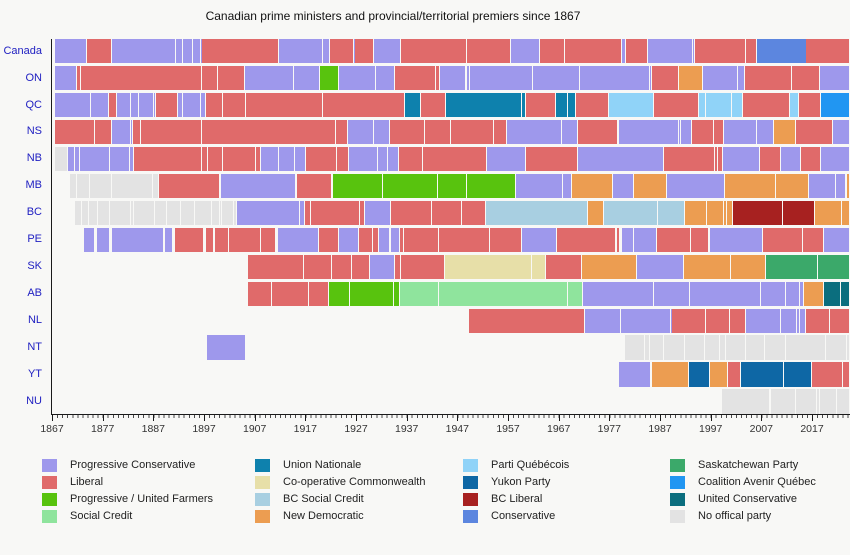  I want to click on timeline-segment-sk-ccf, so click(488, 266).